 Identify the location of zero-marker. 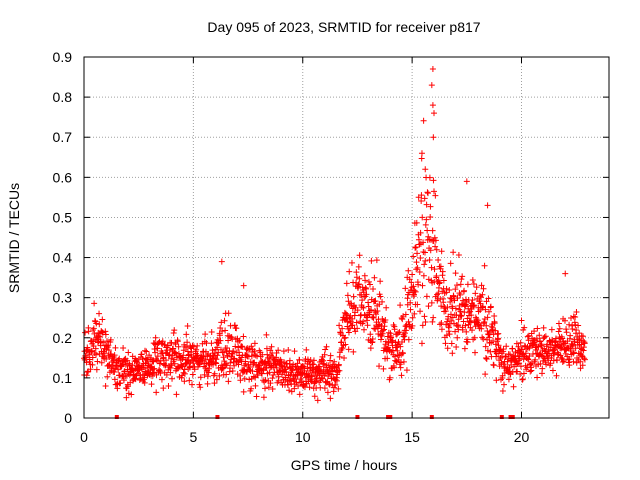
(512, 417).